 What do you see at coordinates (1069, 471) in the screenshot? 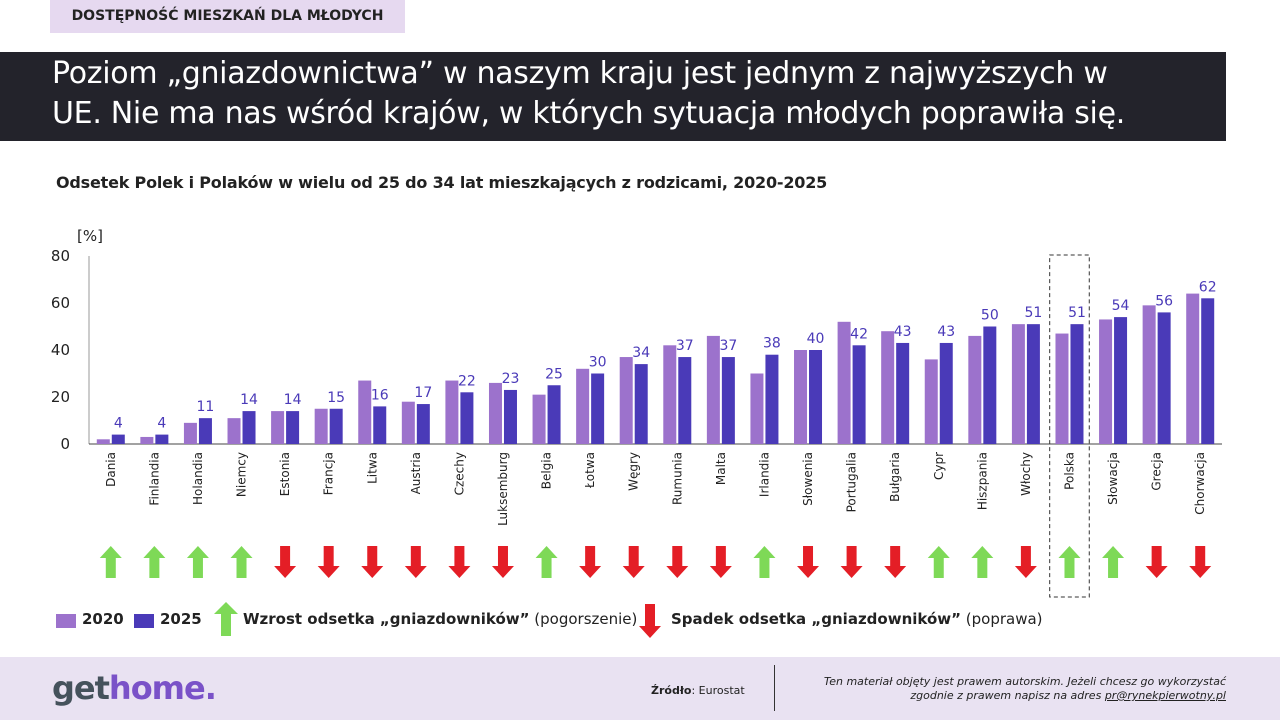
I see `category-label: Polska` at bounding box center [1069, 471].